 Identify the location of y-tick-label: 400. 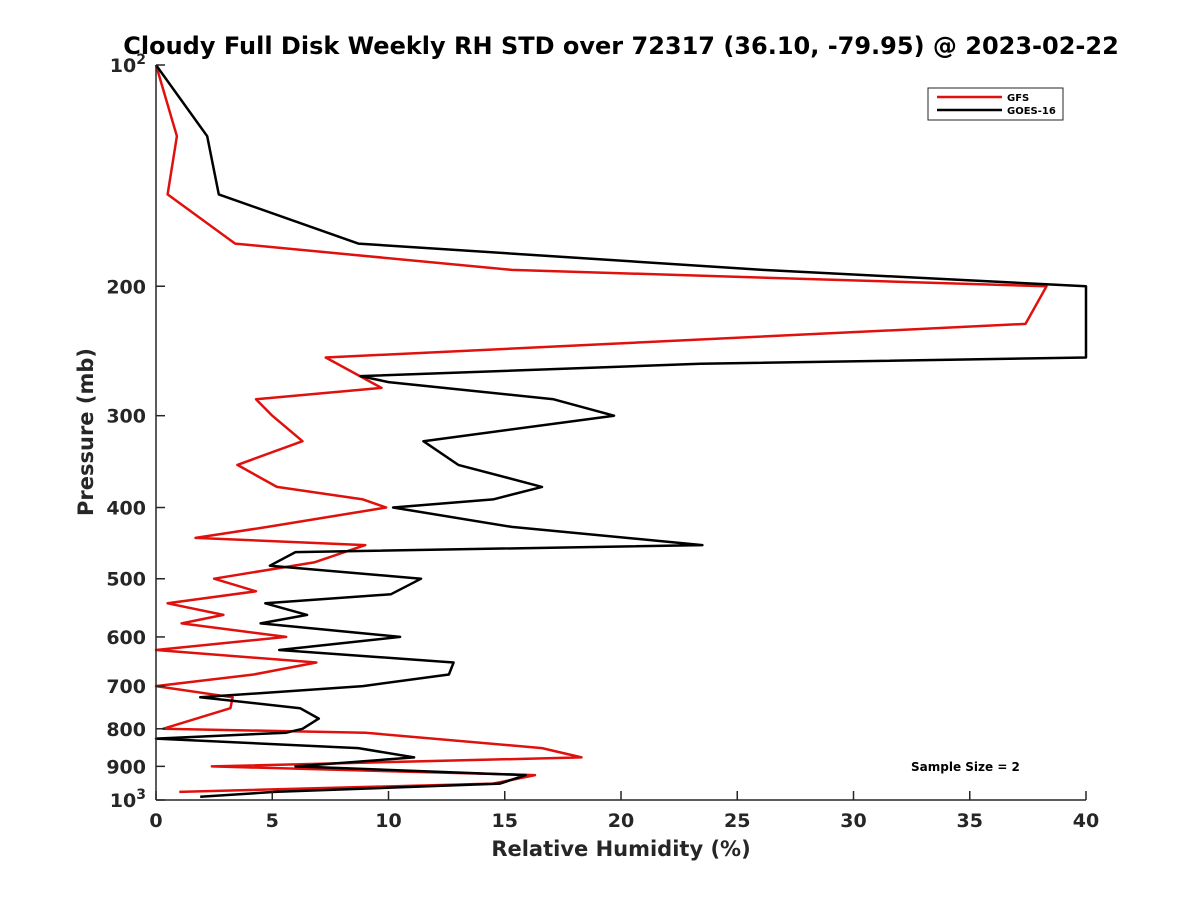
(126, 509).